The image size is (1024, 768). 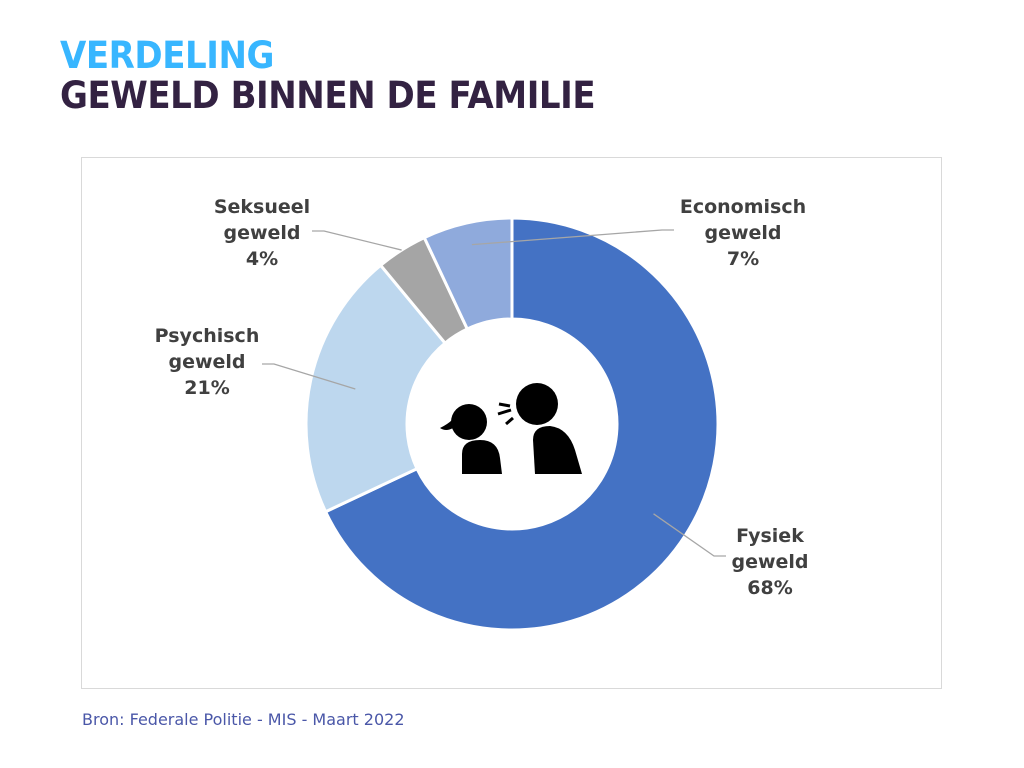 What do you see at coordinates (167, 55) in the screenshot?
I see `title-line-1: VERDELING` at bounding box center [167, 55].